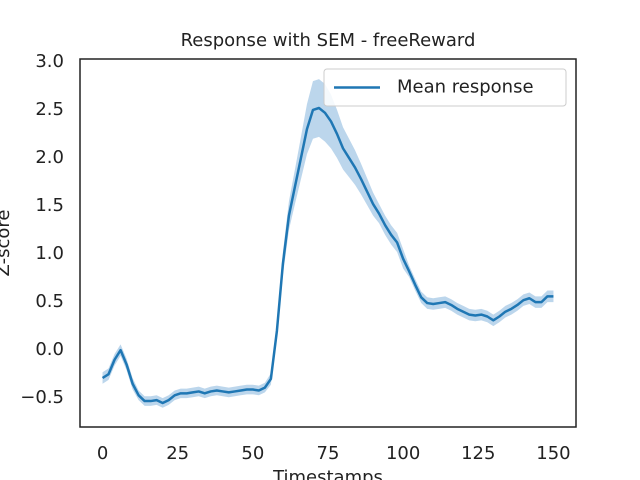  I want to click on x-tick-label: 75, so click(328, 453).